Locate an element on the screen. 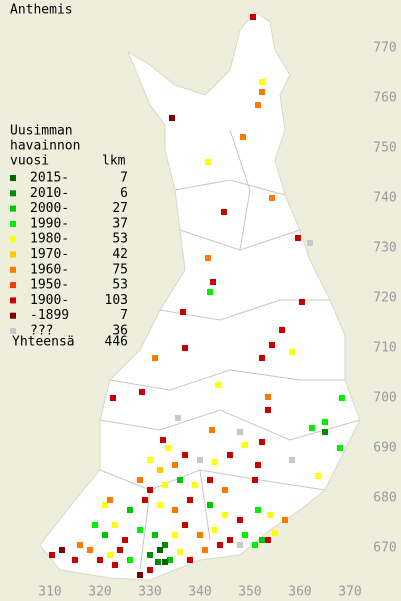  legend-count: 7 is located at coordinates (124, 315).